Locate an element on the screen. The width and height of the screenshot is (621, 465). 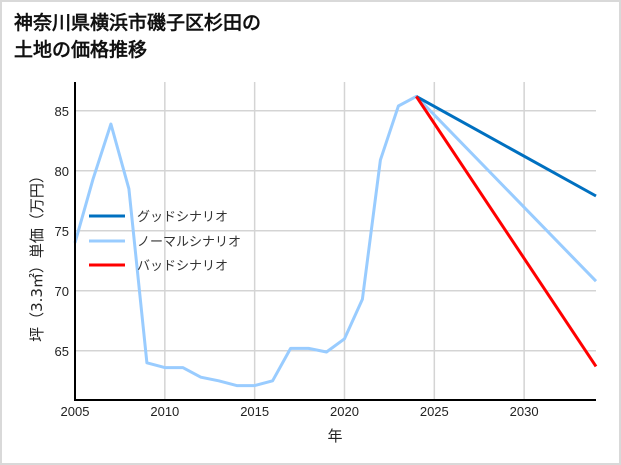
y-tick-label: 85 is located at coordinates (62, 111).